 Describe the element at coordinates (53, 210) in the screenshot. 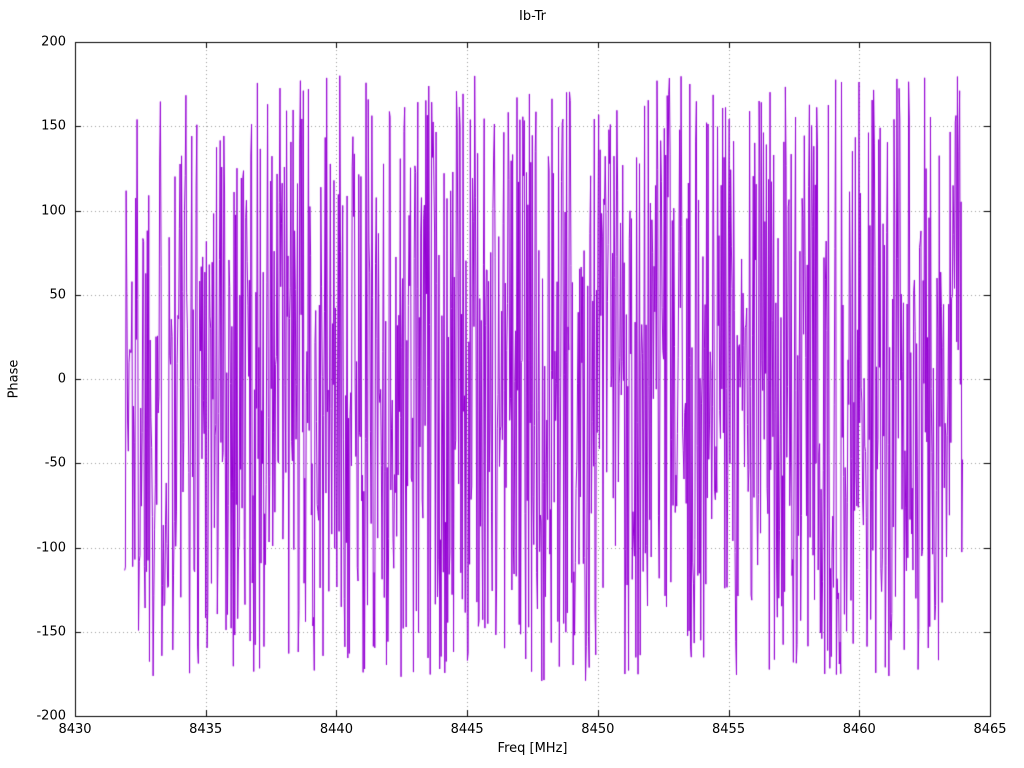

I see `y-tick-label: 100` at that location.